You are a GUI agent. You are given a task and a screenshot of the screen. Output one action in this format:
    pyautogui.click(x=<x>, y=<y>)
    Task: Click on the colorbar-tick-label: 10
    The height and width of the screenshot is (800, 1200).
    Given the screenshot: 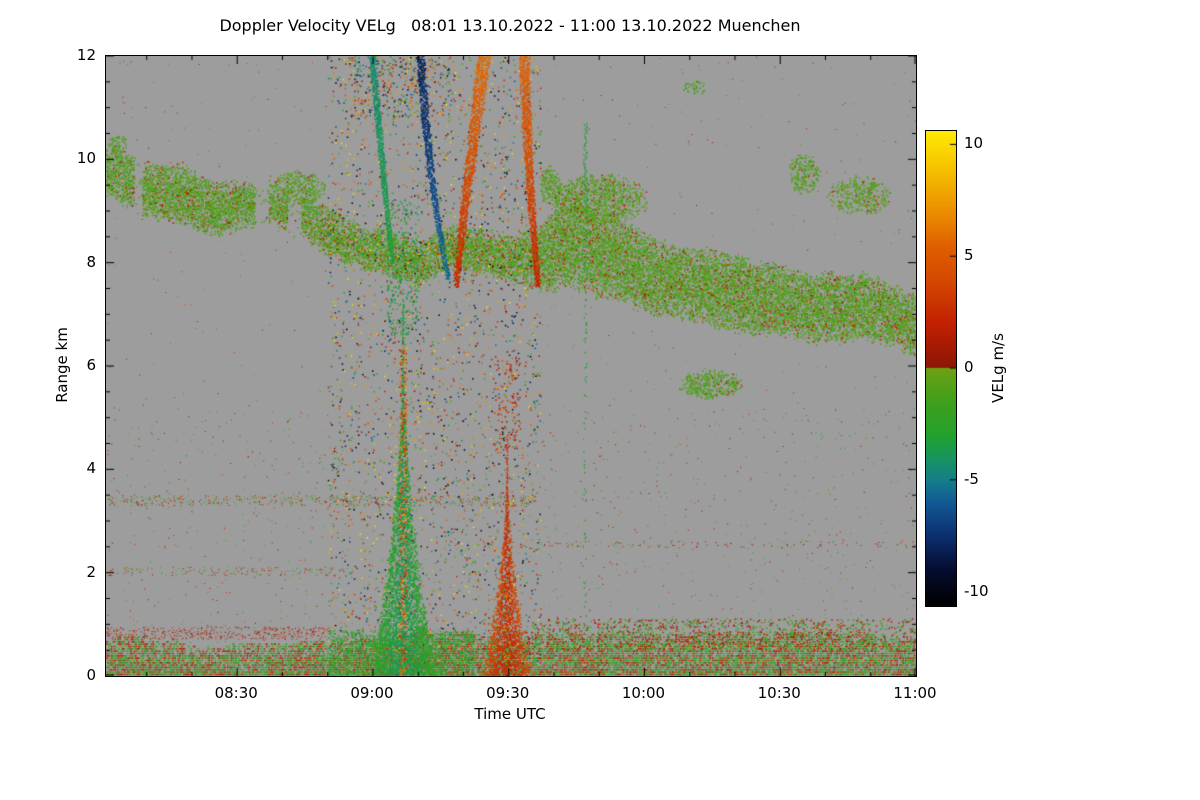 What is the action you would take?
    pyautogui.click(x=974, y=143)
    